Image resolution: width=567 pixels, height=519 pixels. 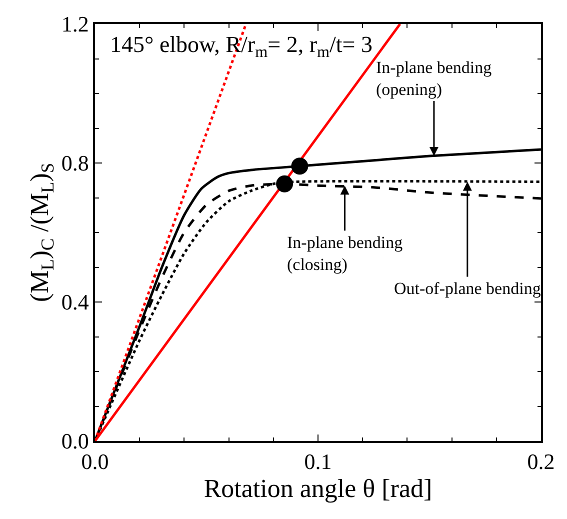 I want to click on x-tick-label: 0.2, so click(x=541, y=461).